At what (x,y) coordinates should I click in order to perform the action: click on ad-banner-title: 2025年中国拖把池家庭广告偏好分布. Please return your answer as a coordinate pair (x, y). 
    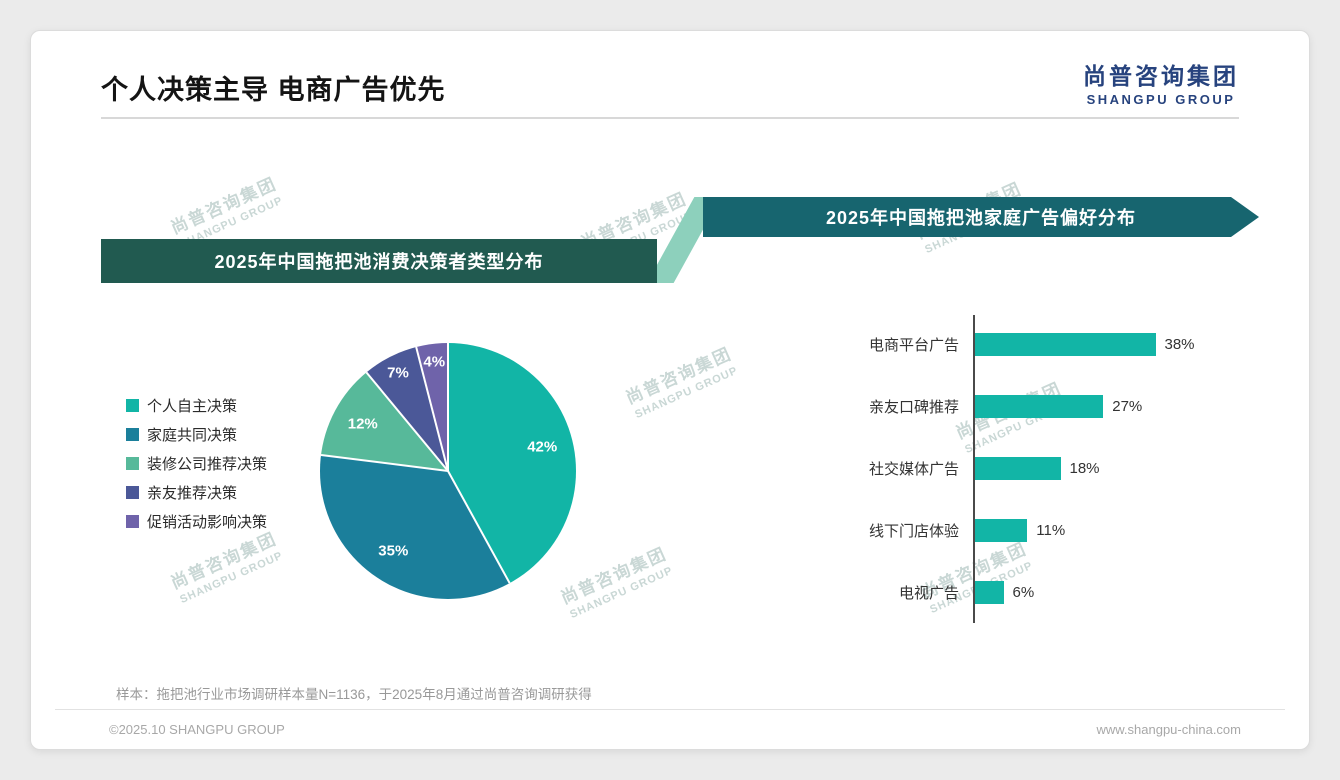
    Looking at the image, I should click on (981, 218).